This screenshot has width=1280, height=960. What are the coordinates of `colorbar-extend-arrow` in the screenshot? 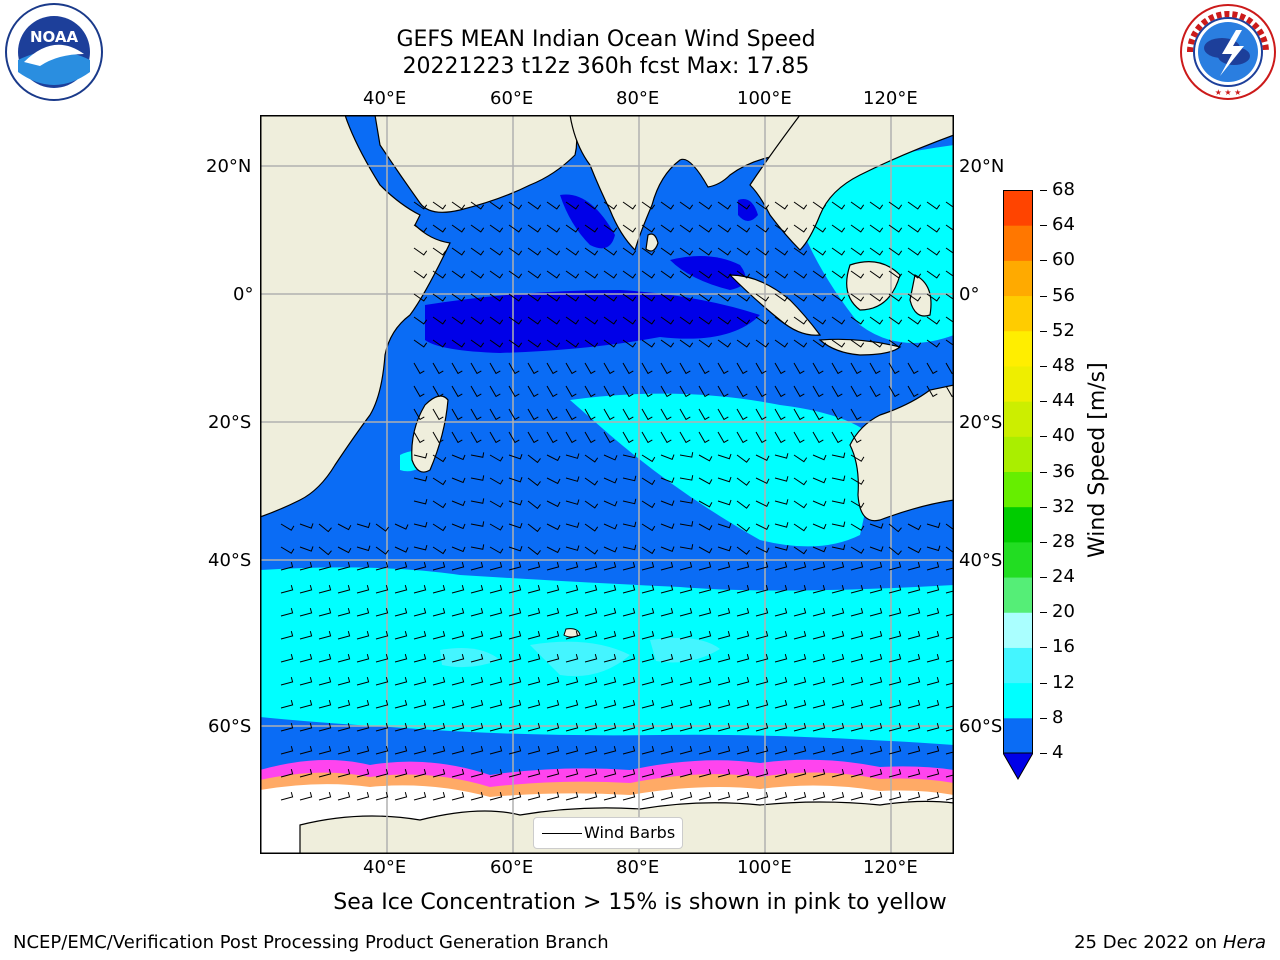 It's located at (1018, 766).